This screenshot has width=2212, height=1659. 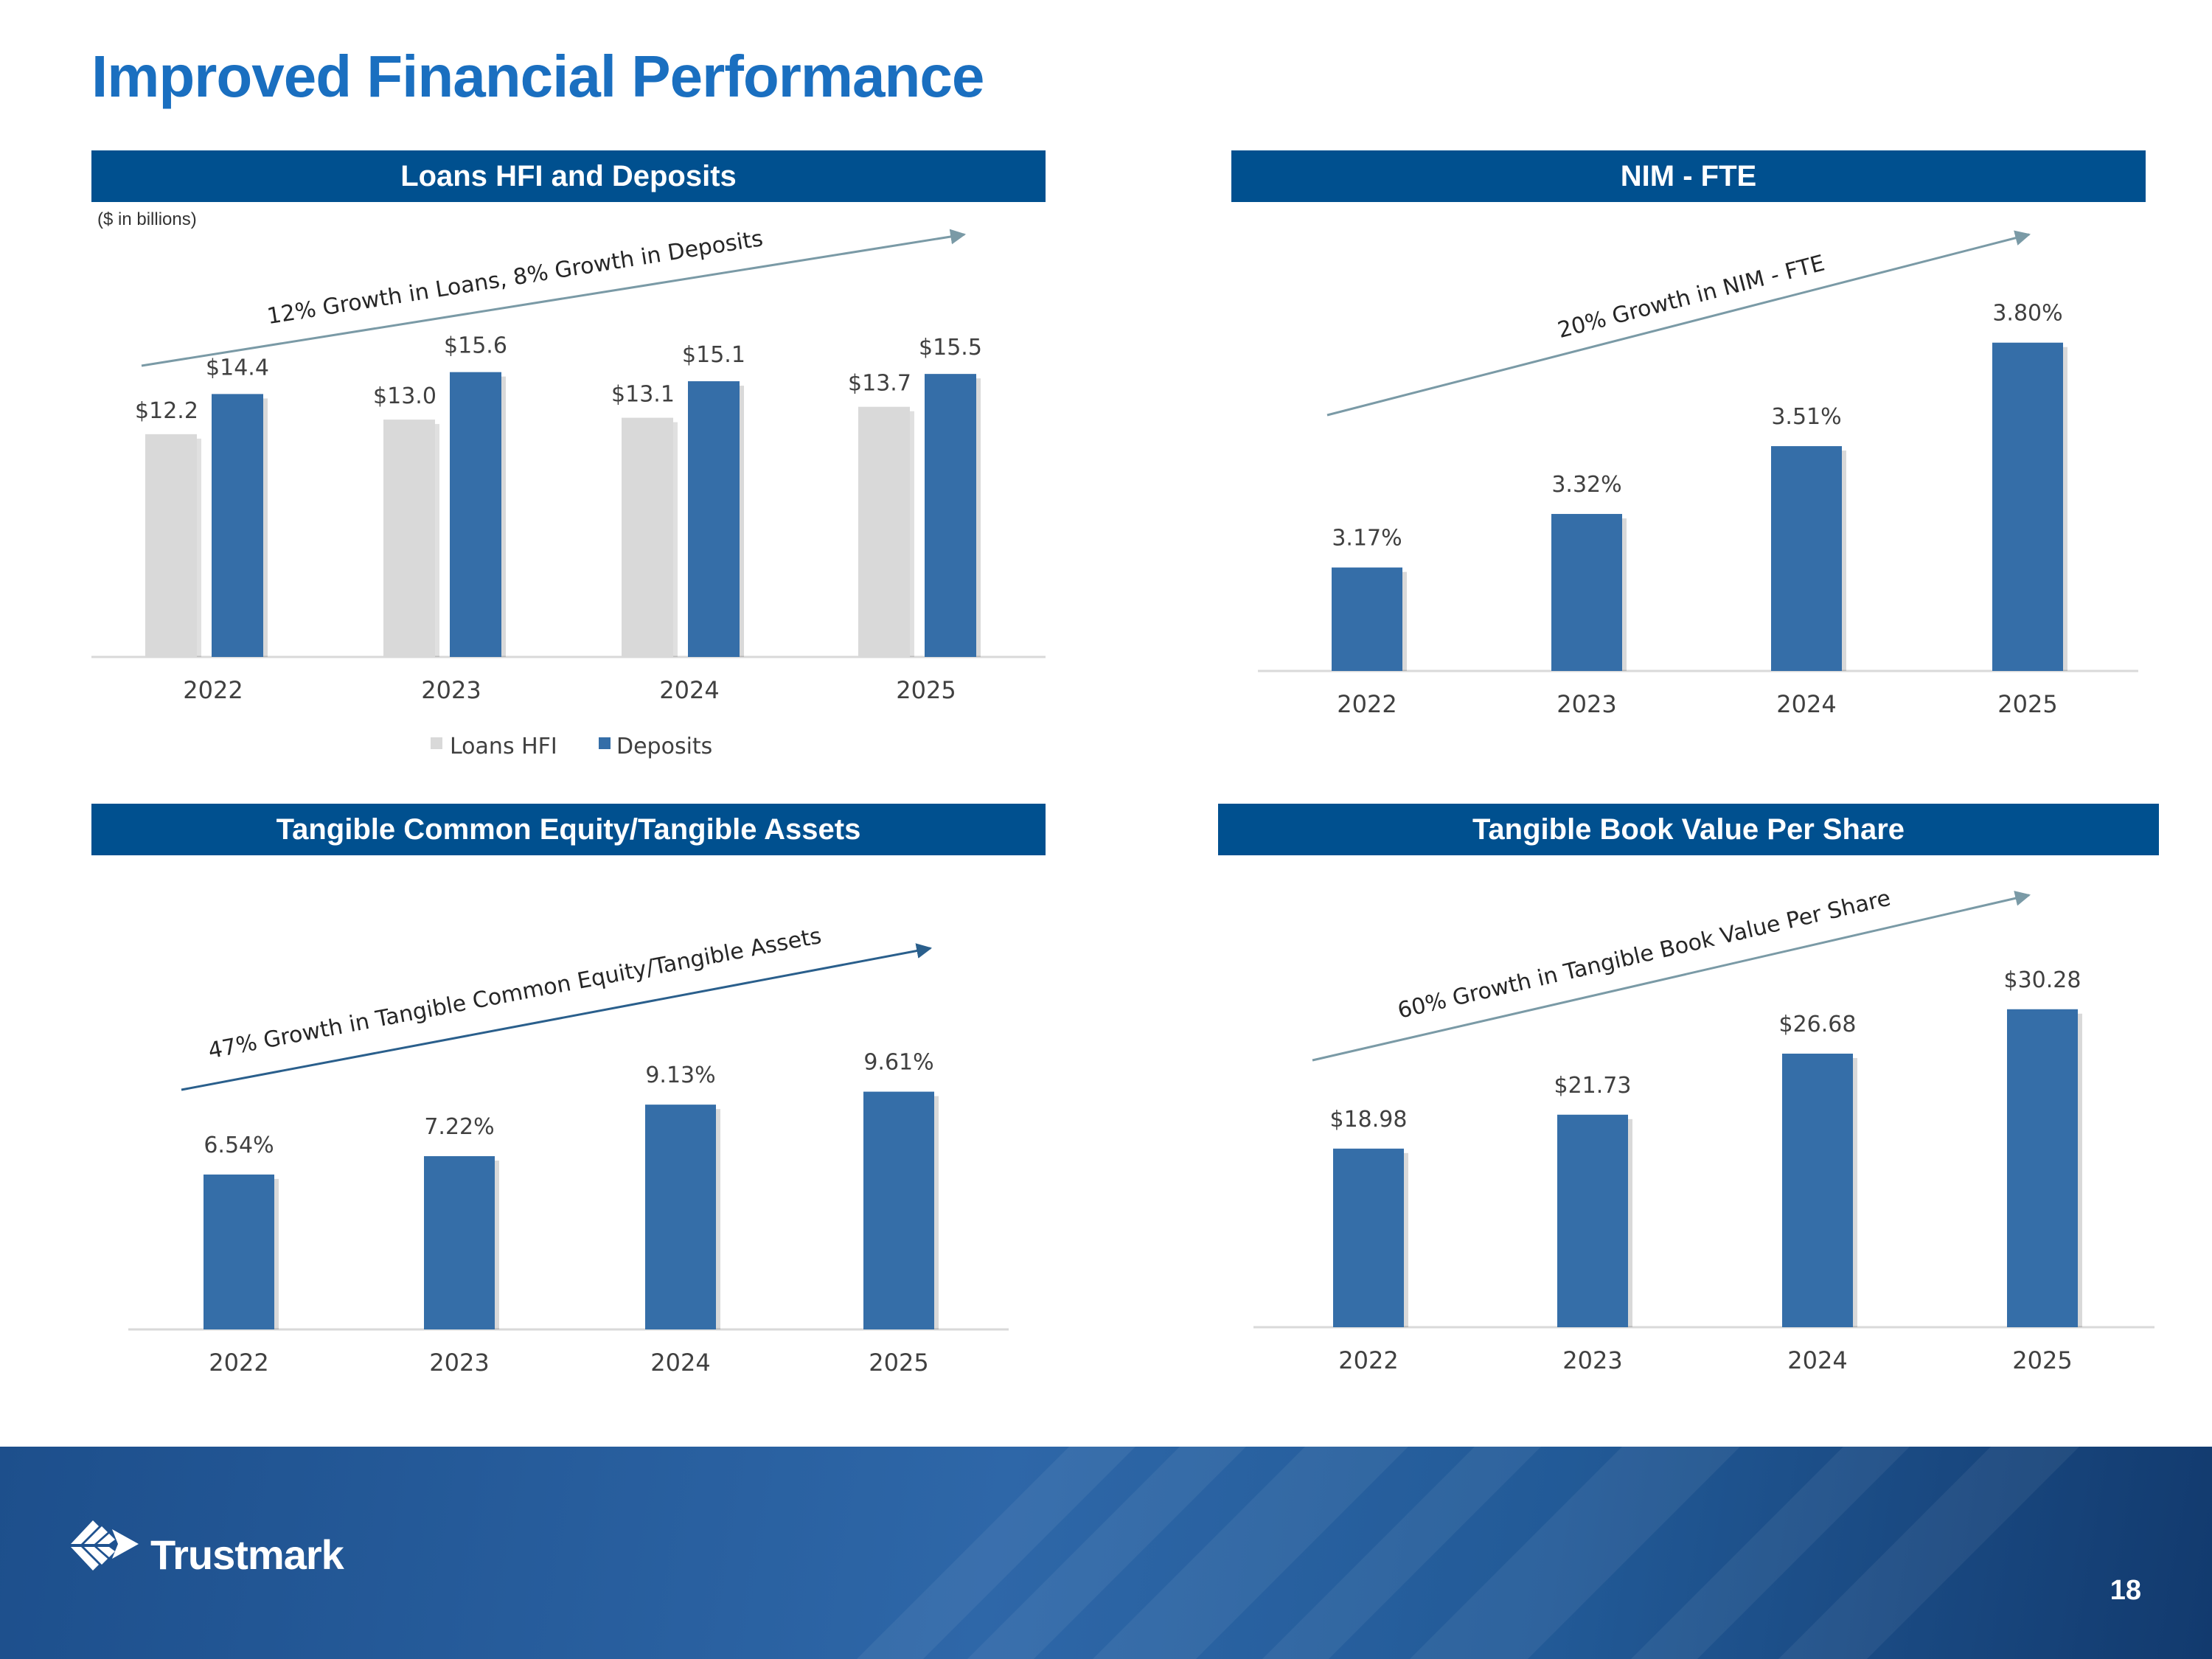 I want to click on bar-3-2022, so click(x=1368, y=1237).